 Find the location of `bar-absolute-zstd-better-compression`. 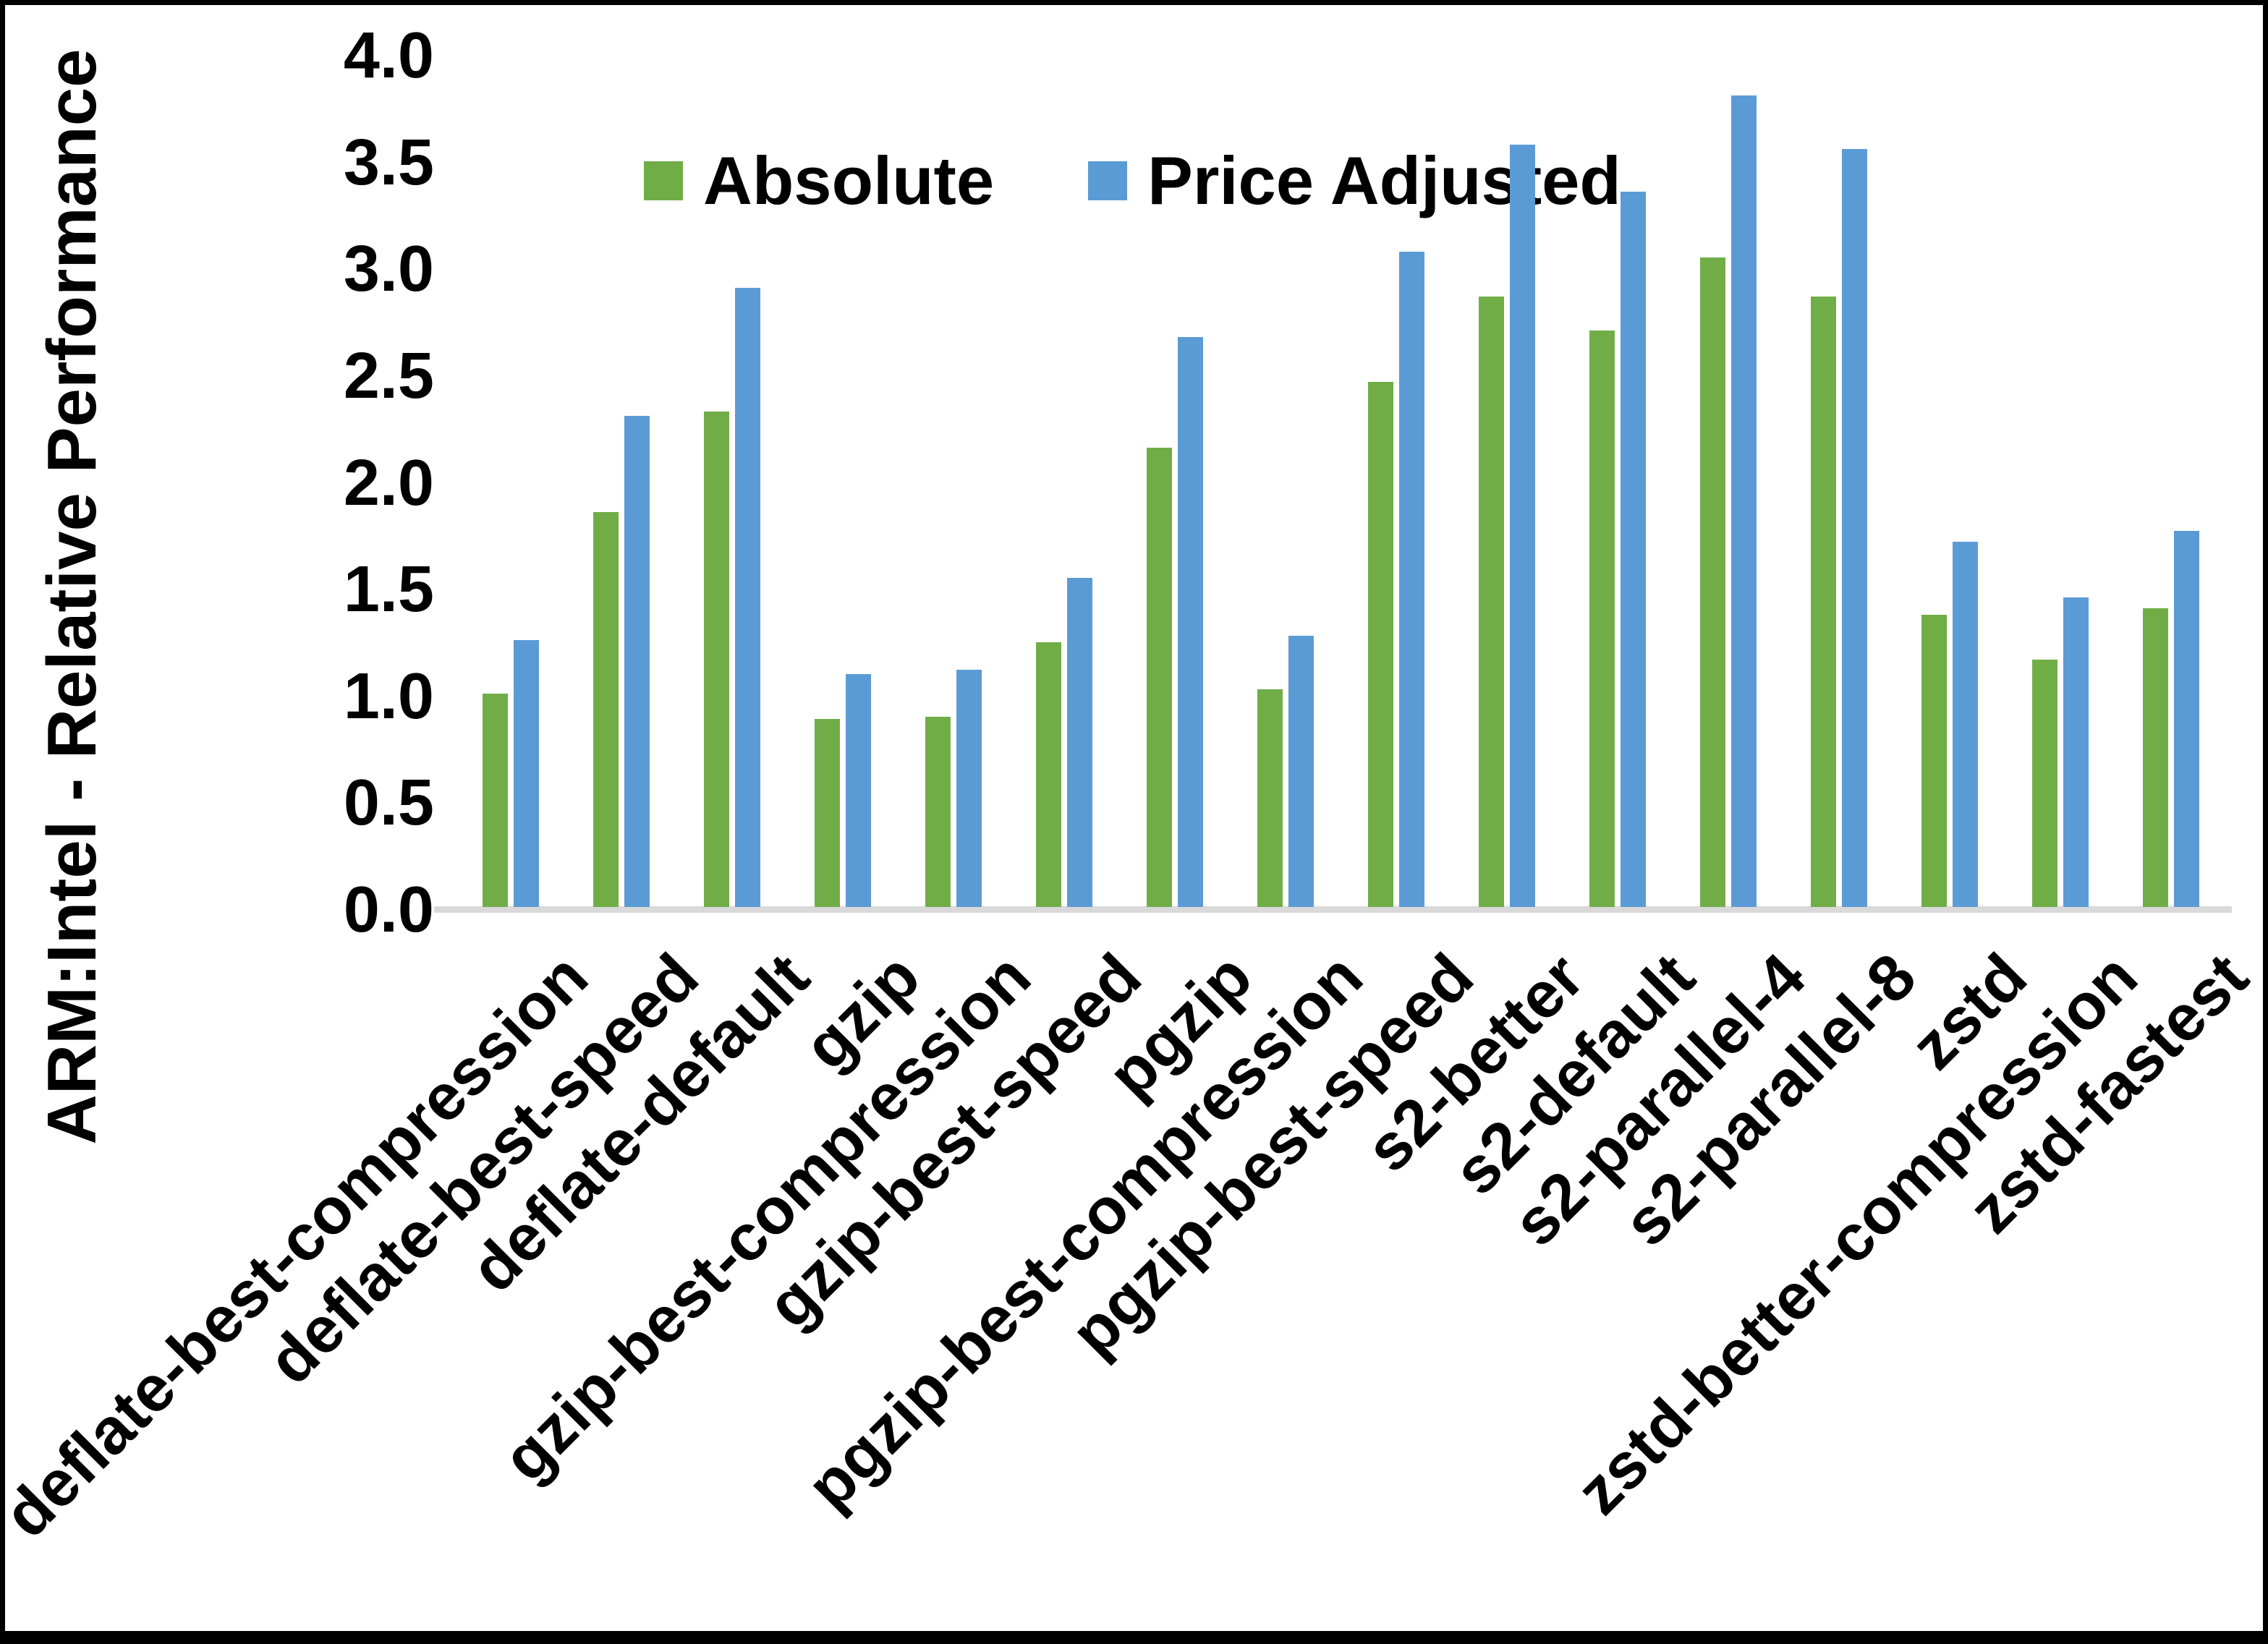

bar-absolute-zstd-better-compression is located at coordinates (2044, 783).